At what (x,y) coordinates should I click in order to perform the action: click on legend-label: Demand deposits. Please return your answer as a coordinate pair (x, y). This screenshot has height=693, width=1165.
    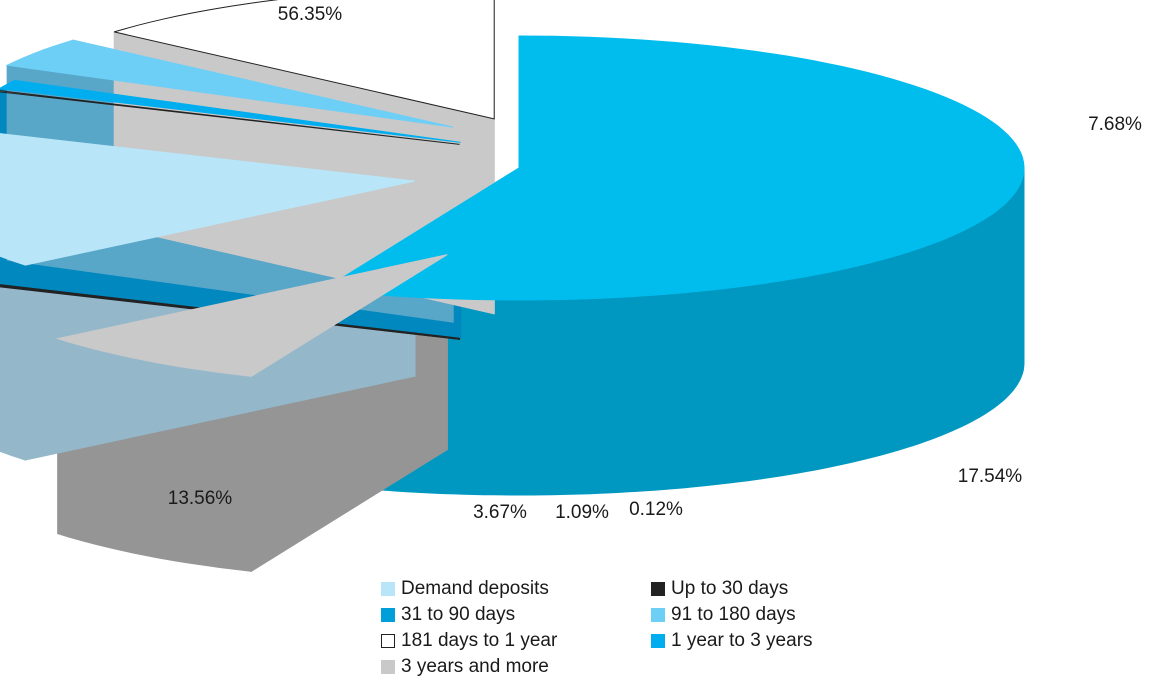
    Looking at the image, I should click on (475, 588).